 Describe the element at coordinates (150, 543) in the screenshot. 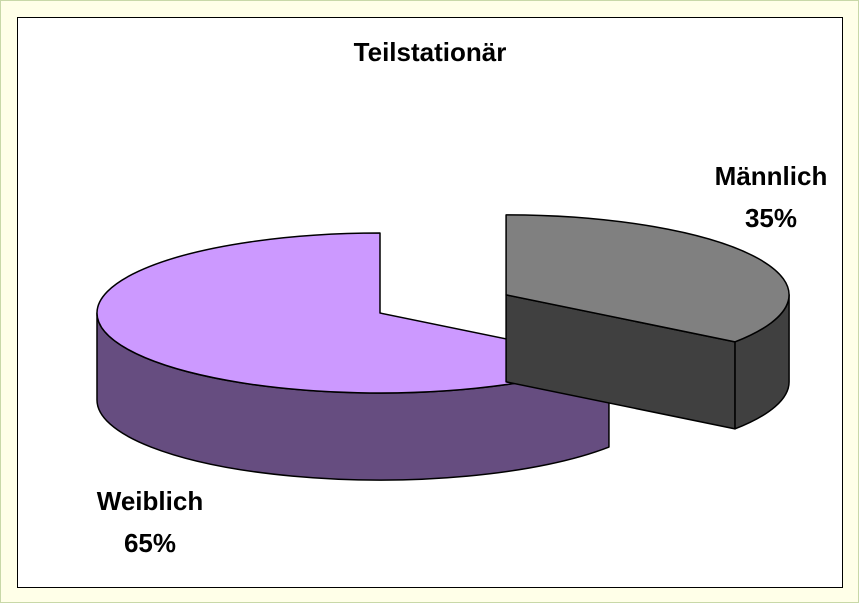

I see `slice-value-label: 65%` at that location.